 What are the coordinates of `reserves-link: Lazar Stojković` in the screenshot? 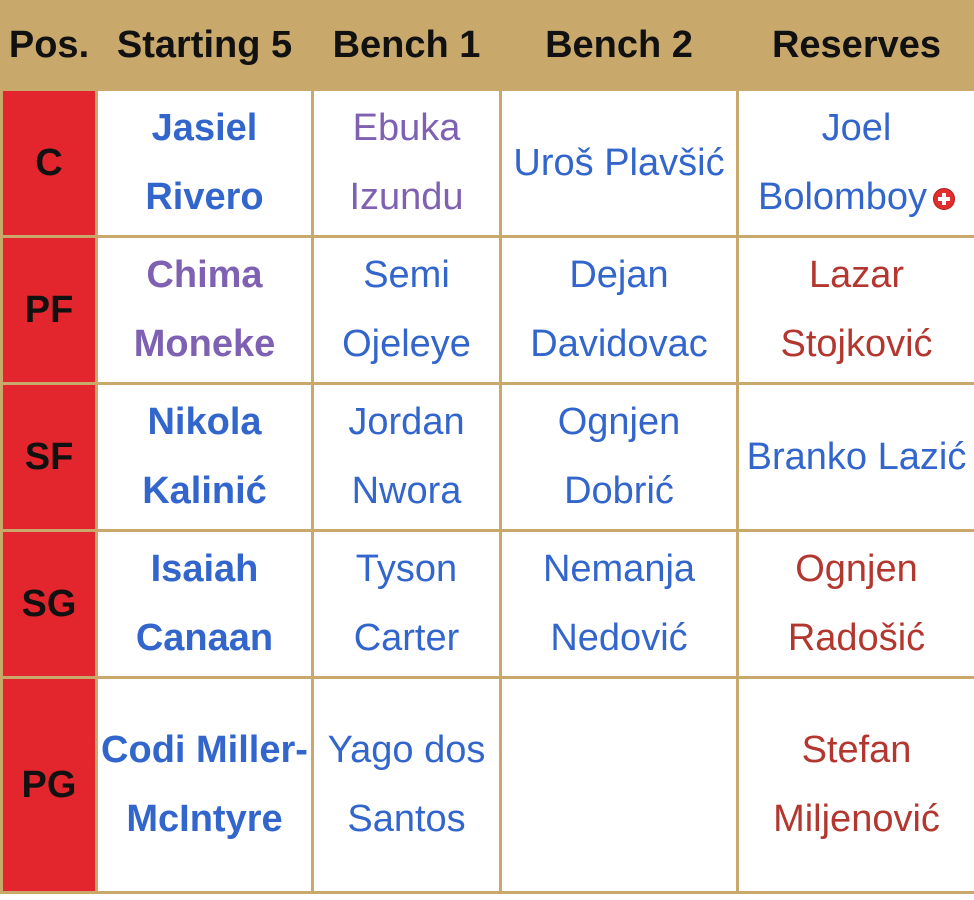 It's located at (855, 310).